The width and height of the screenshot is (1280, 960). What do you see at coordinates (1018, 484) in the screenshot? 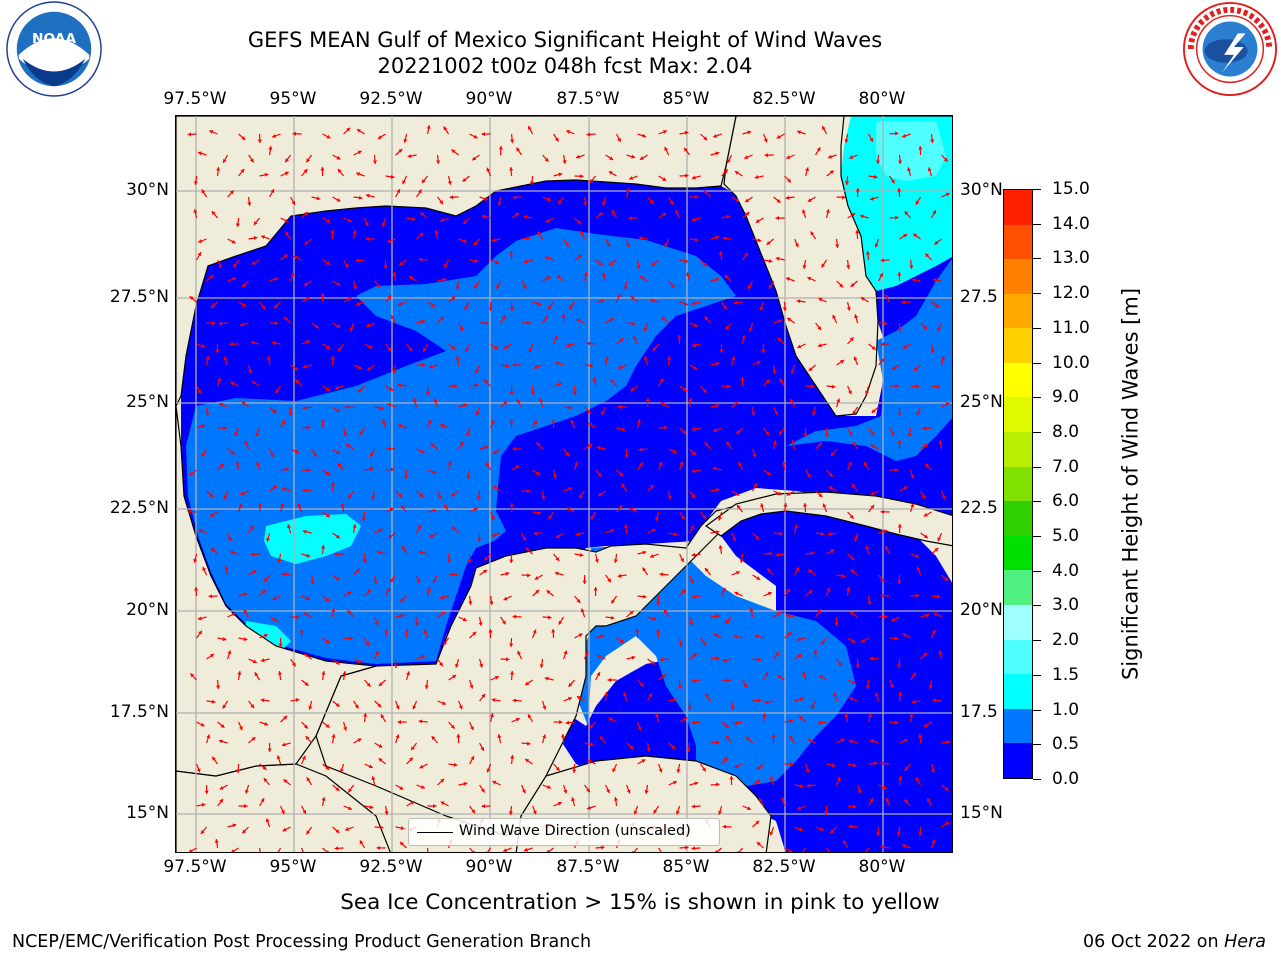
I see `colorbar` at bounding box center [1018, 484].